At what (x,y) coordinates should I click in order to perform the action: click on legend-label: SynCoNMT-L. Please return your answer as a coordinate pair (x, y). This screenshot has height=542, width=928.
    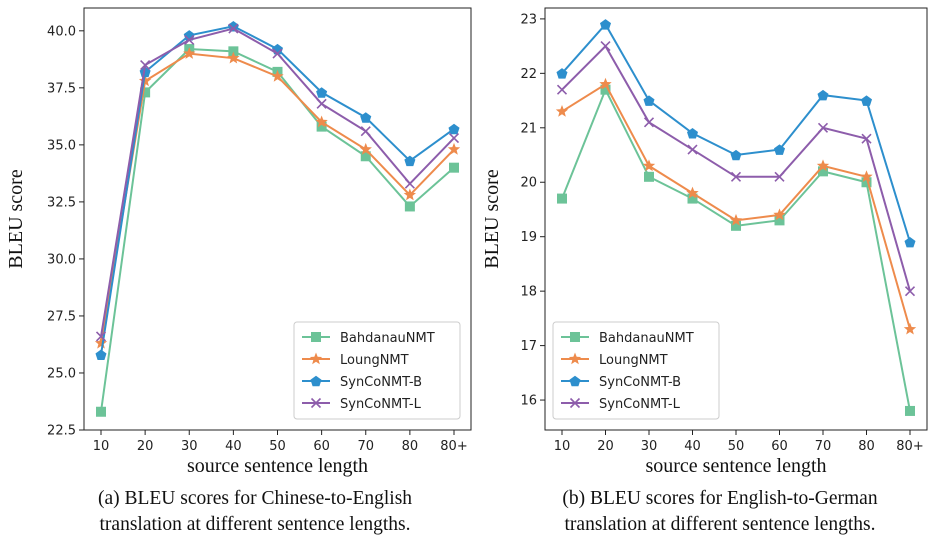
    Looking at the image, I should click on (640, 404).